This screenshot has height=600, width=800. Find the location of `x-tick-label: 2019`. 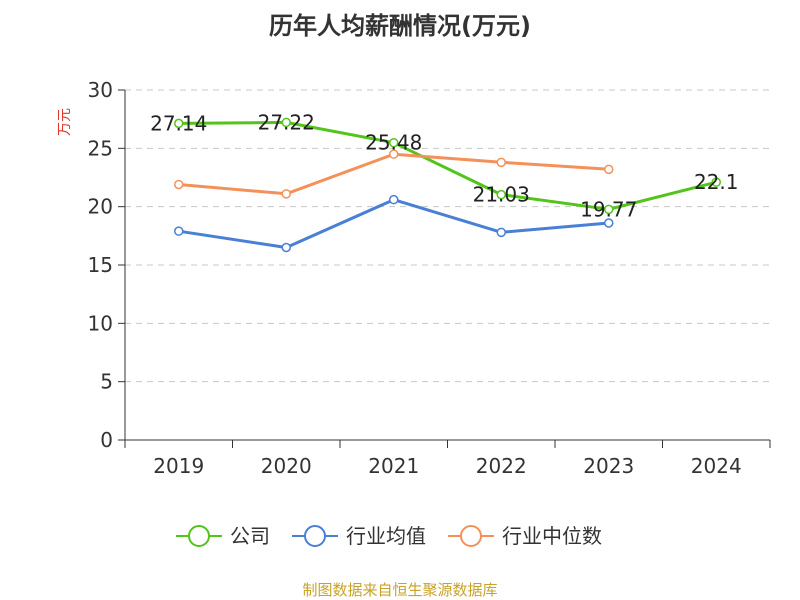

x-tick-label: 2019 is located at coordinates (178, 466).